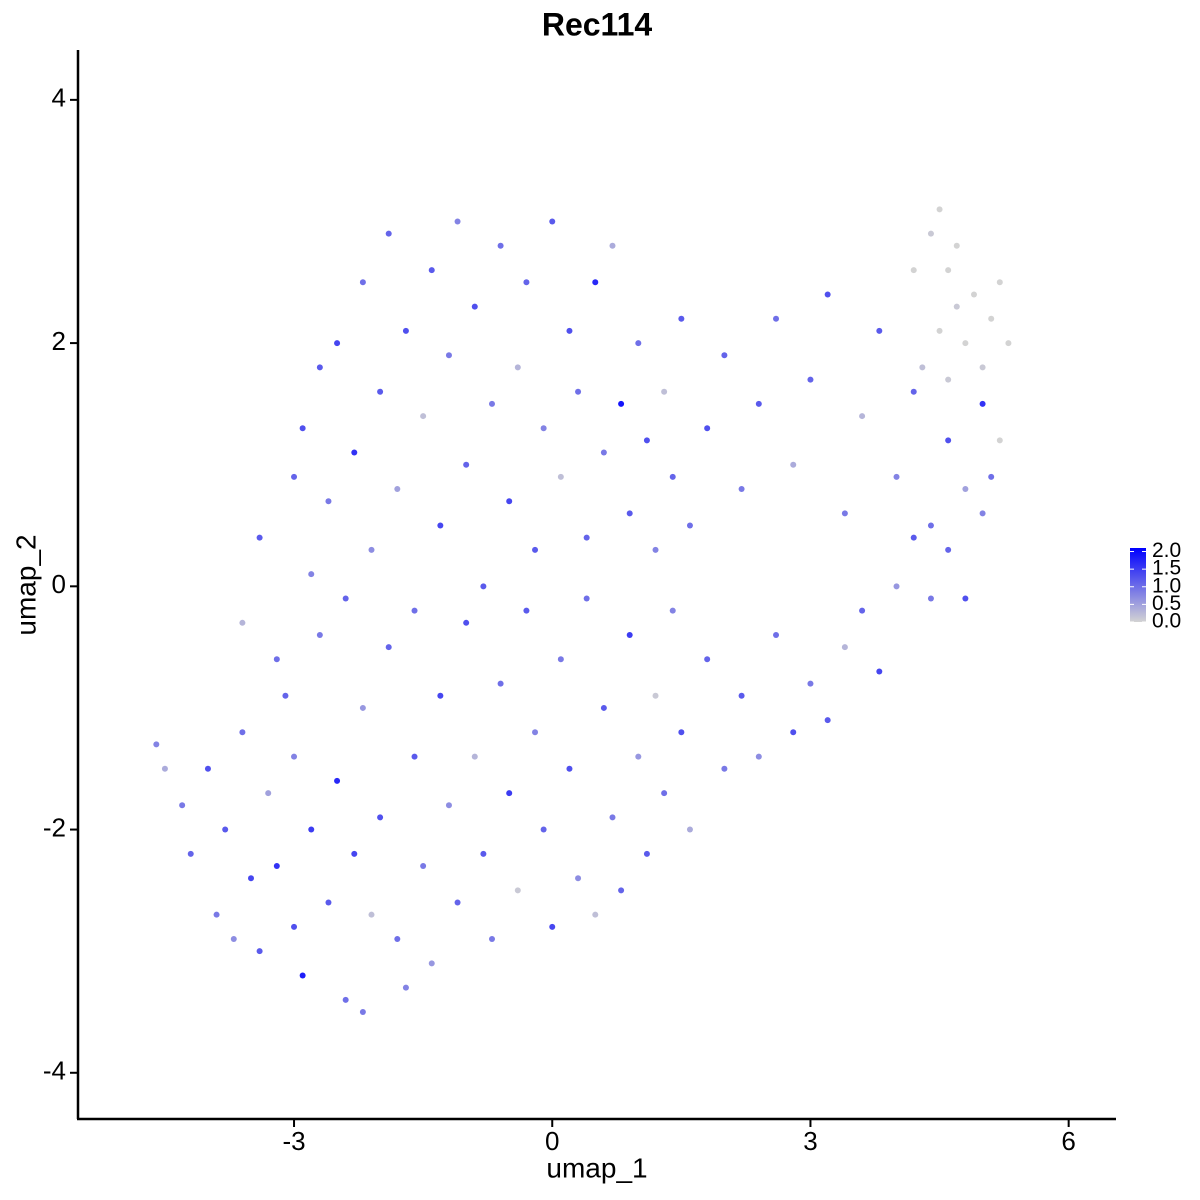 This screenshot has height=1200, width=1200. I want to click on y-tick-label: 0, so click(59, 584).